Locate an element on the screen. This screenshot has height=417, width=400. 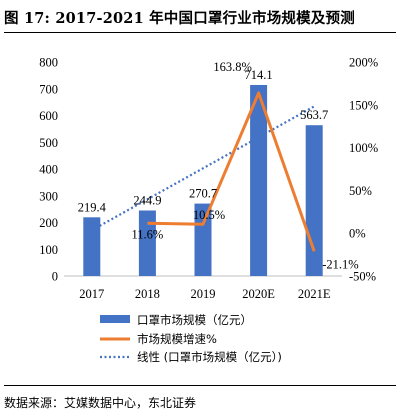
x-tick-label: 2021E is located at coordinates (314, 294).